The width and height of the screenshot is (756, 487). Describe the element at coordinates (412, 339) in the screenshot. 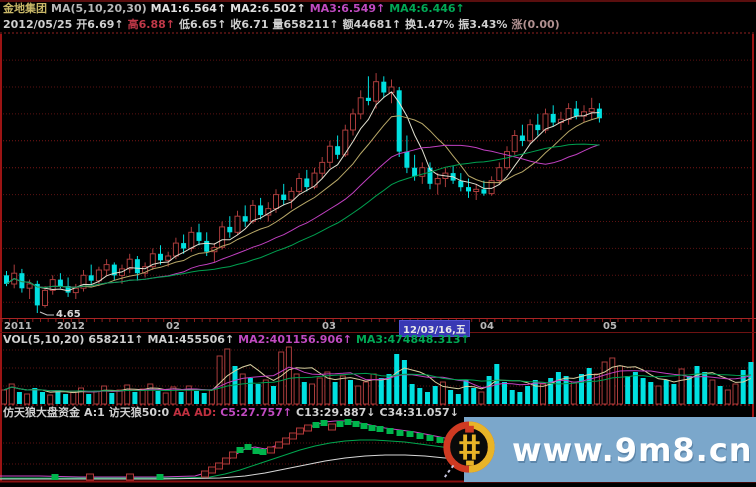

I see `text-segment: MA3:474848.313↑` at that location.